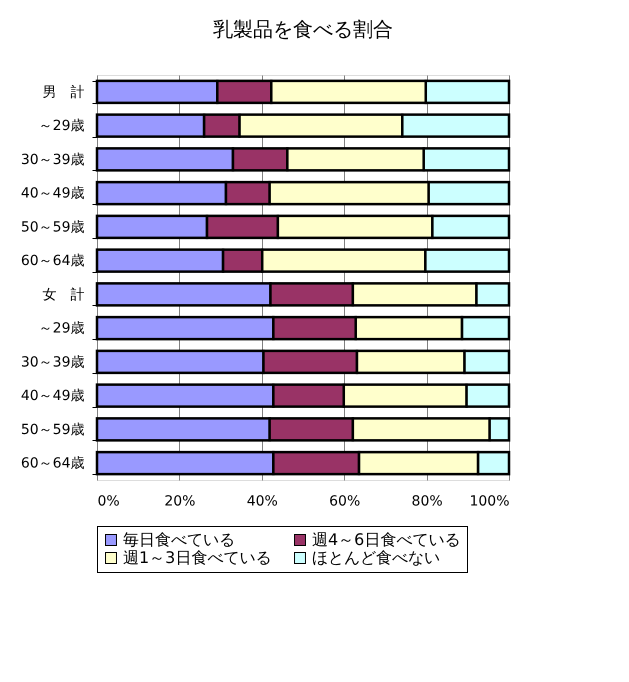  What do you see at coordinates (109, 502) in the screenshot?
I see `x-tick-label: 0%` at bounding box center [109, 502].